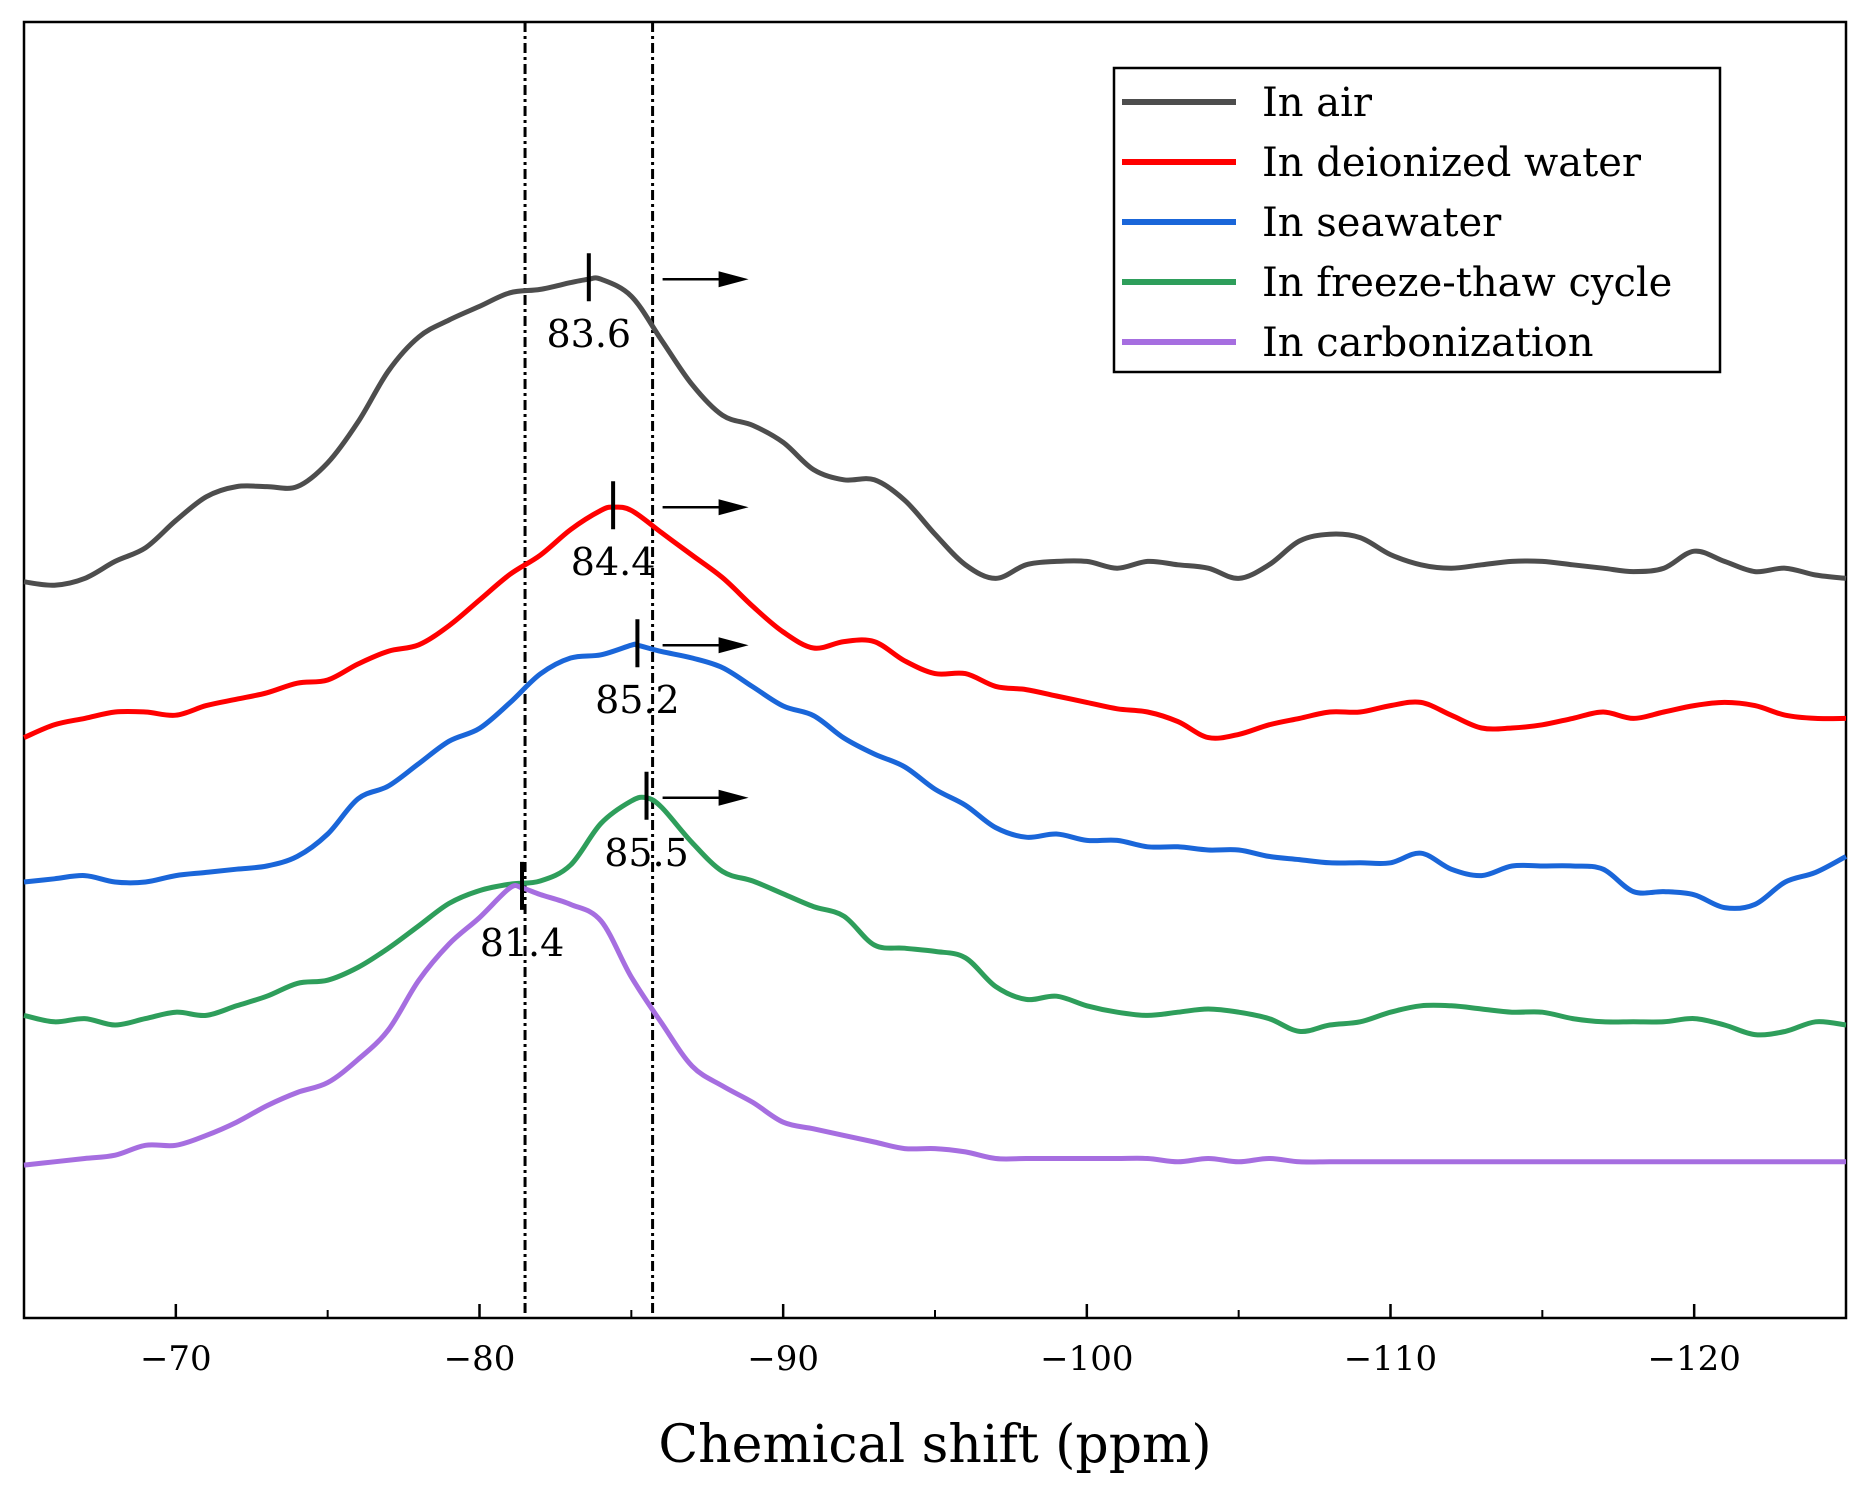  Describe the element at coordinates (613, 562) in the screenshot. I see `peak-label-2: 84.4` at that location.